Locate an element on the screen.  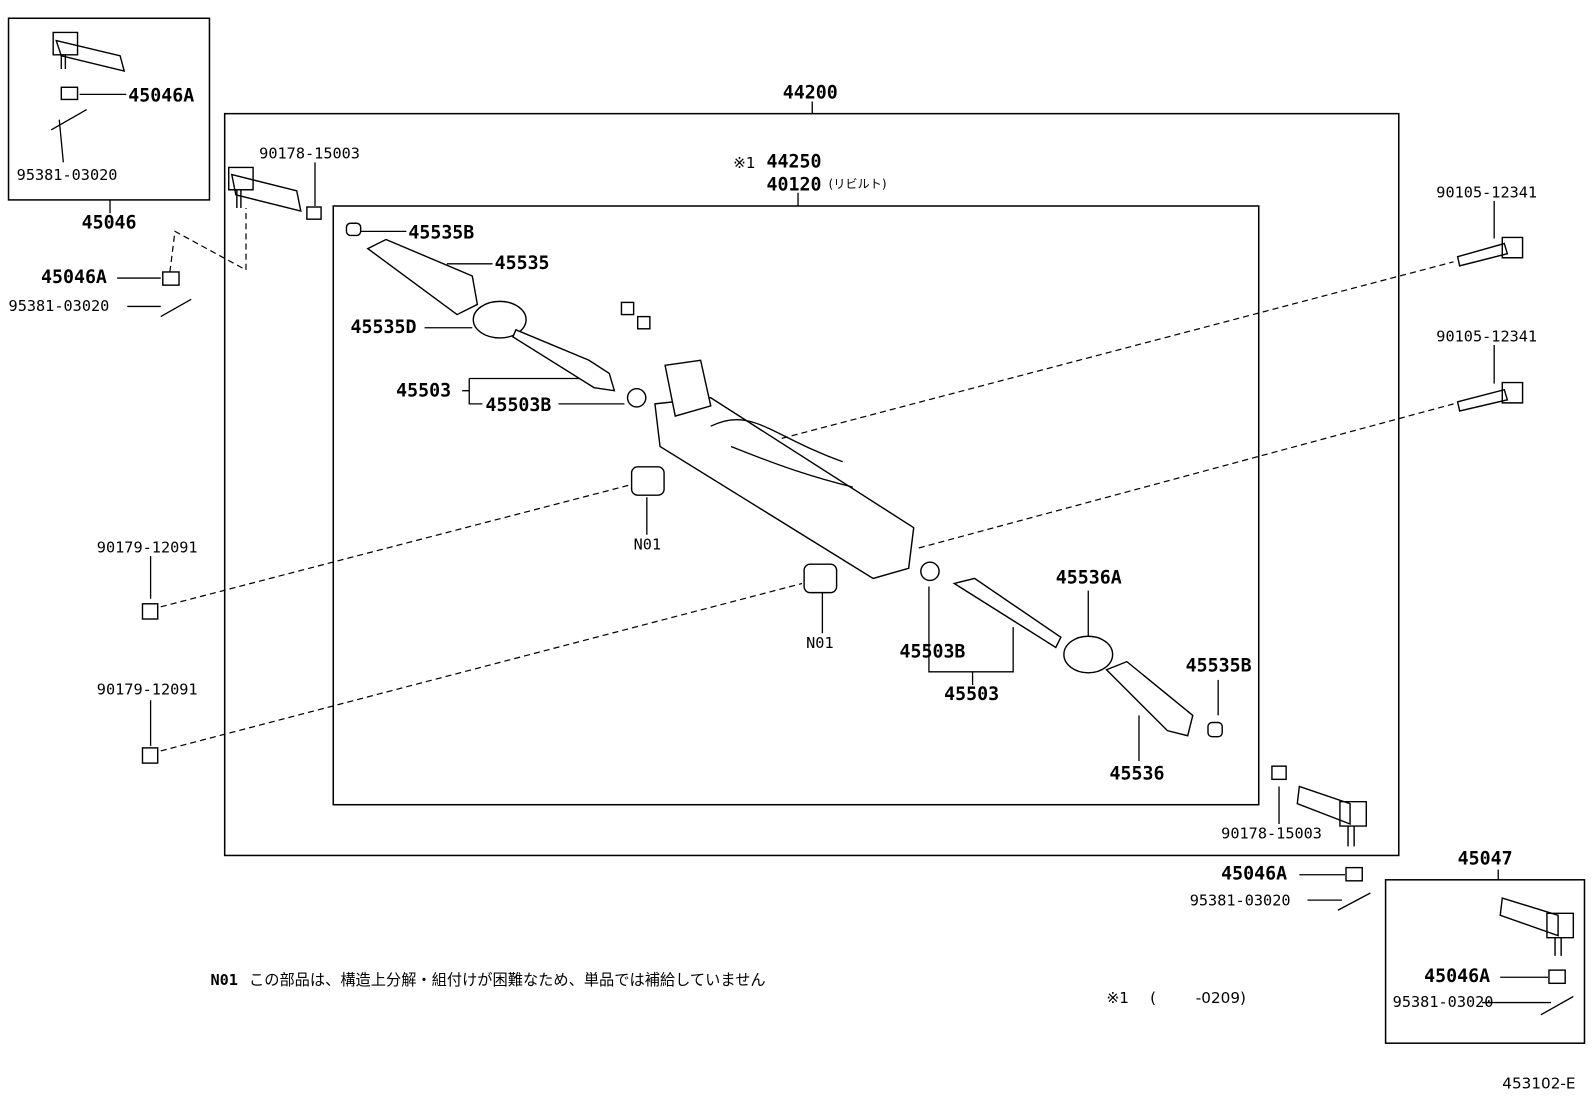
footnote-open: ( is located at coordinates (1153, 998).